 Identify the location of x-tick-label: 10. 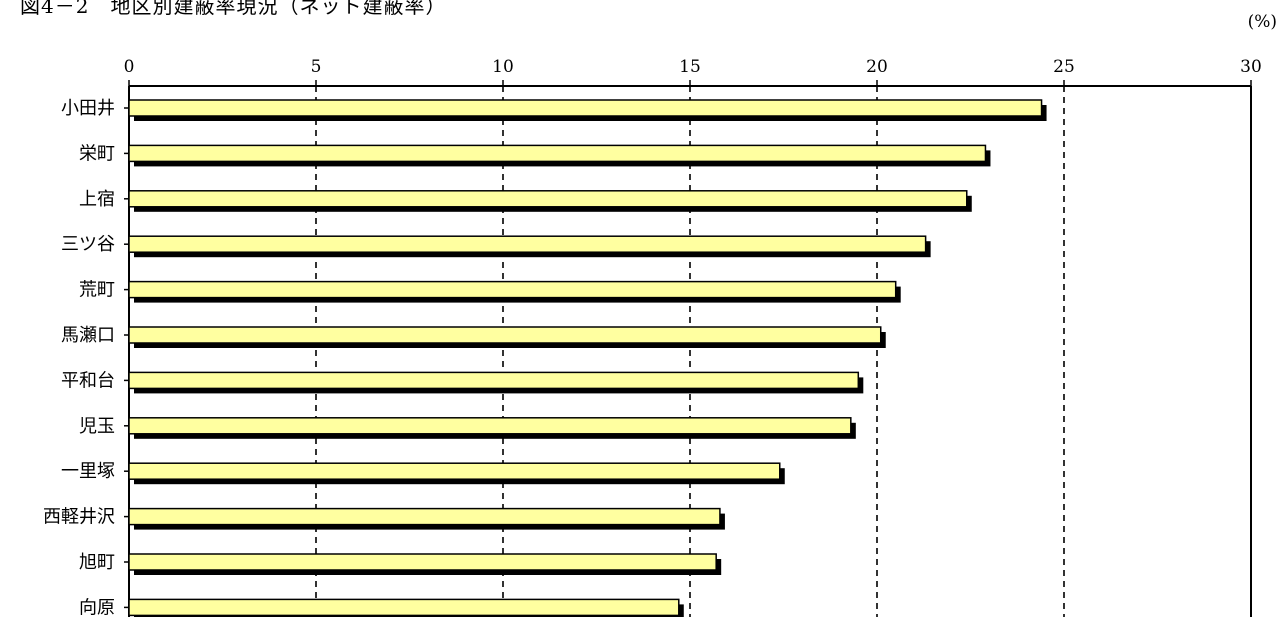
(503, 67).